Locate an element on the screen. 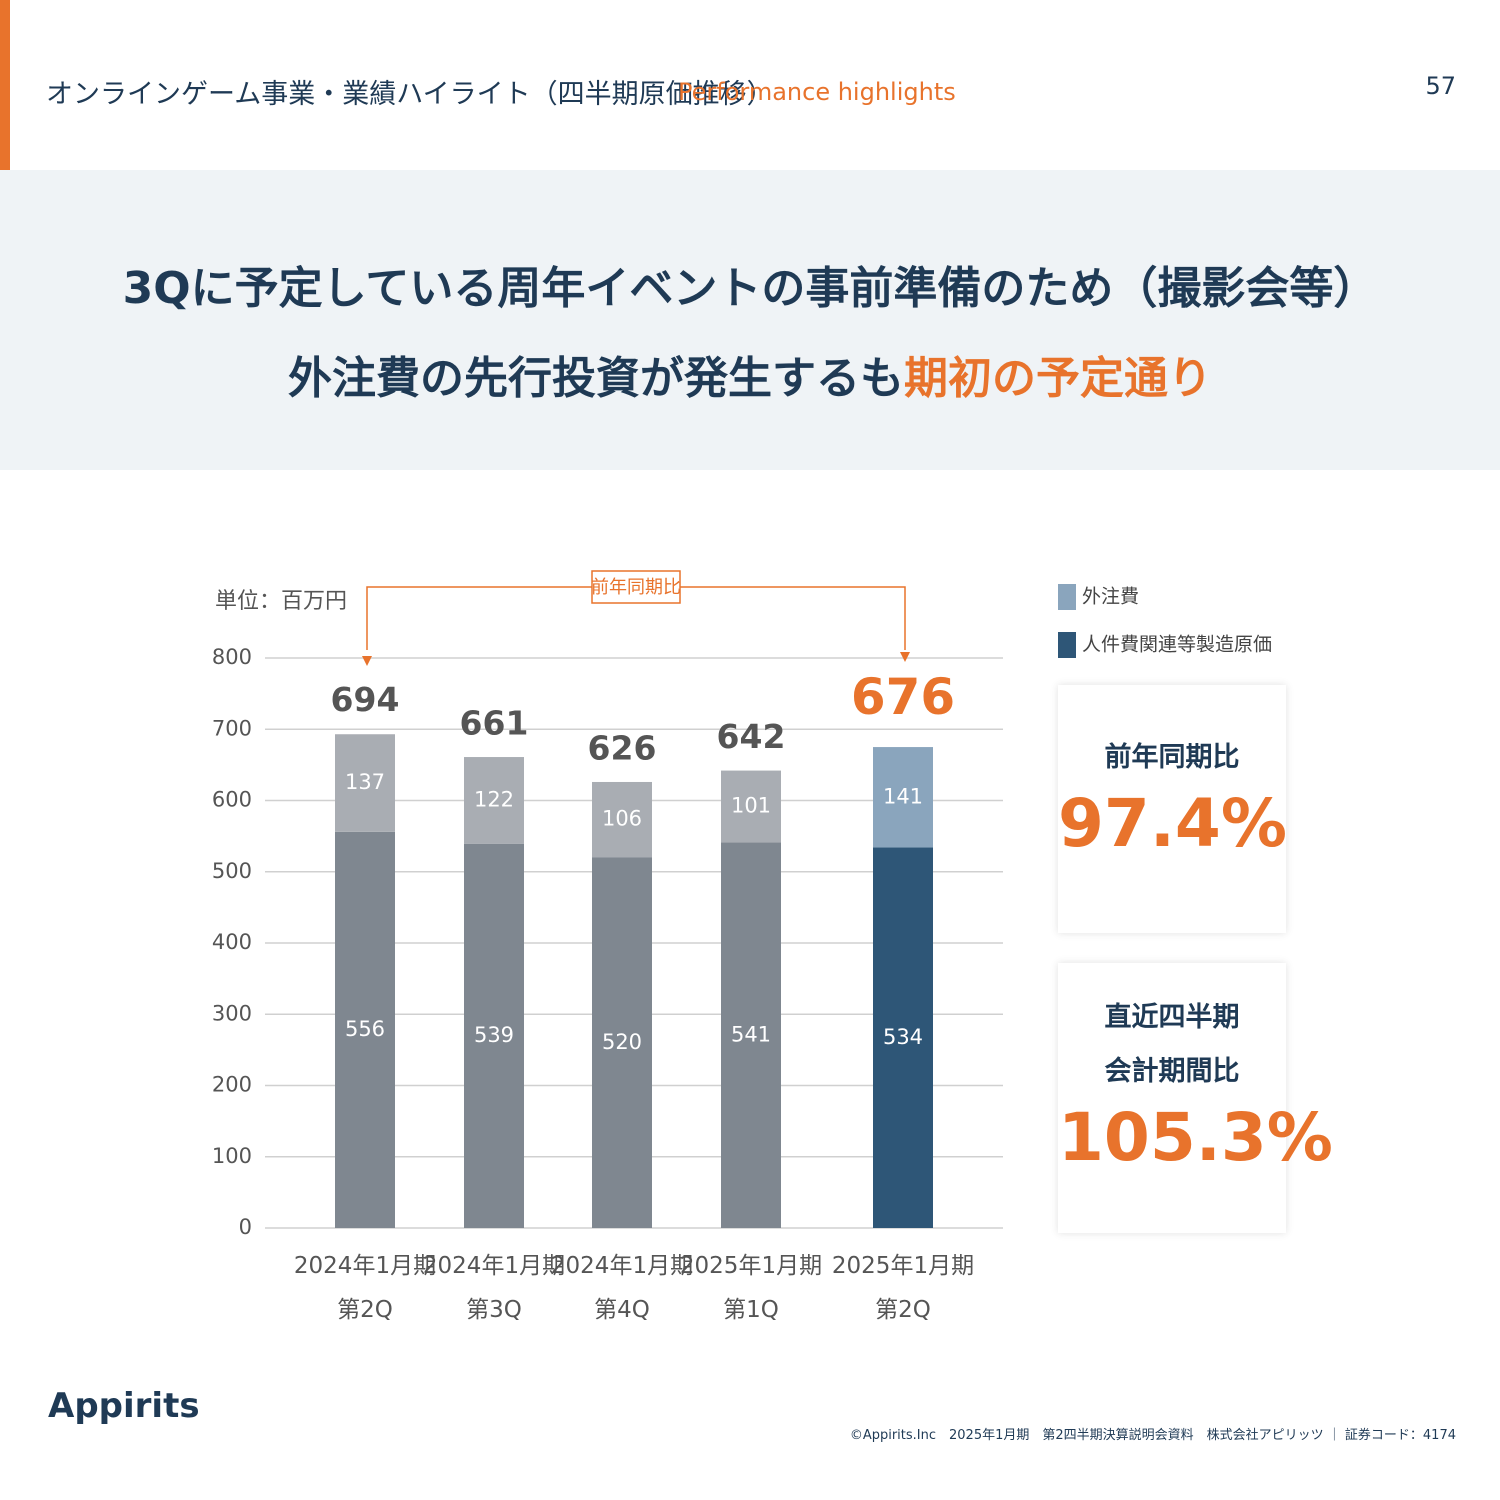  kpi-card: 前年同期比 97.4% is located at coordinates (1172, 809).